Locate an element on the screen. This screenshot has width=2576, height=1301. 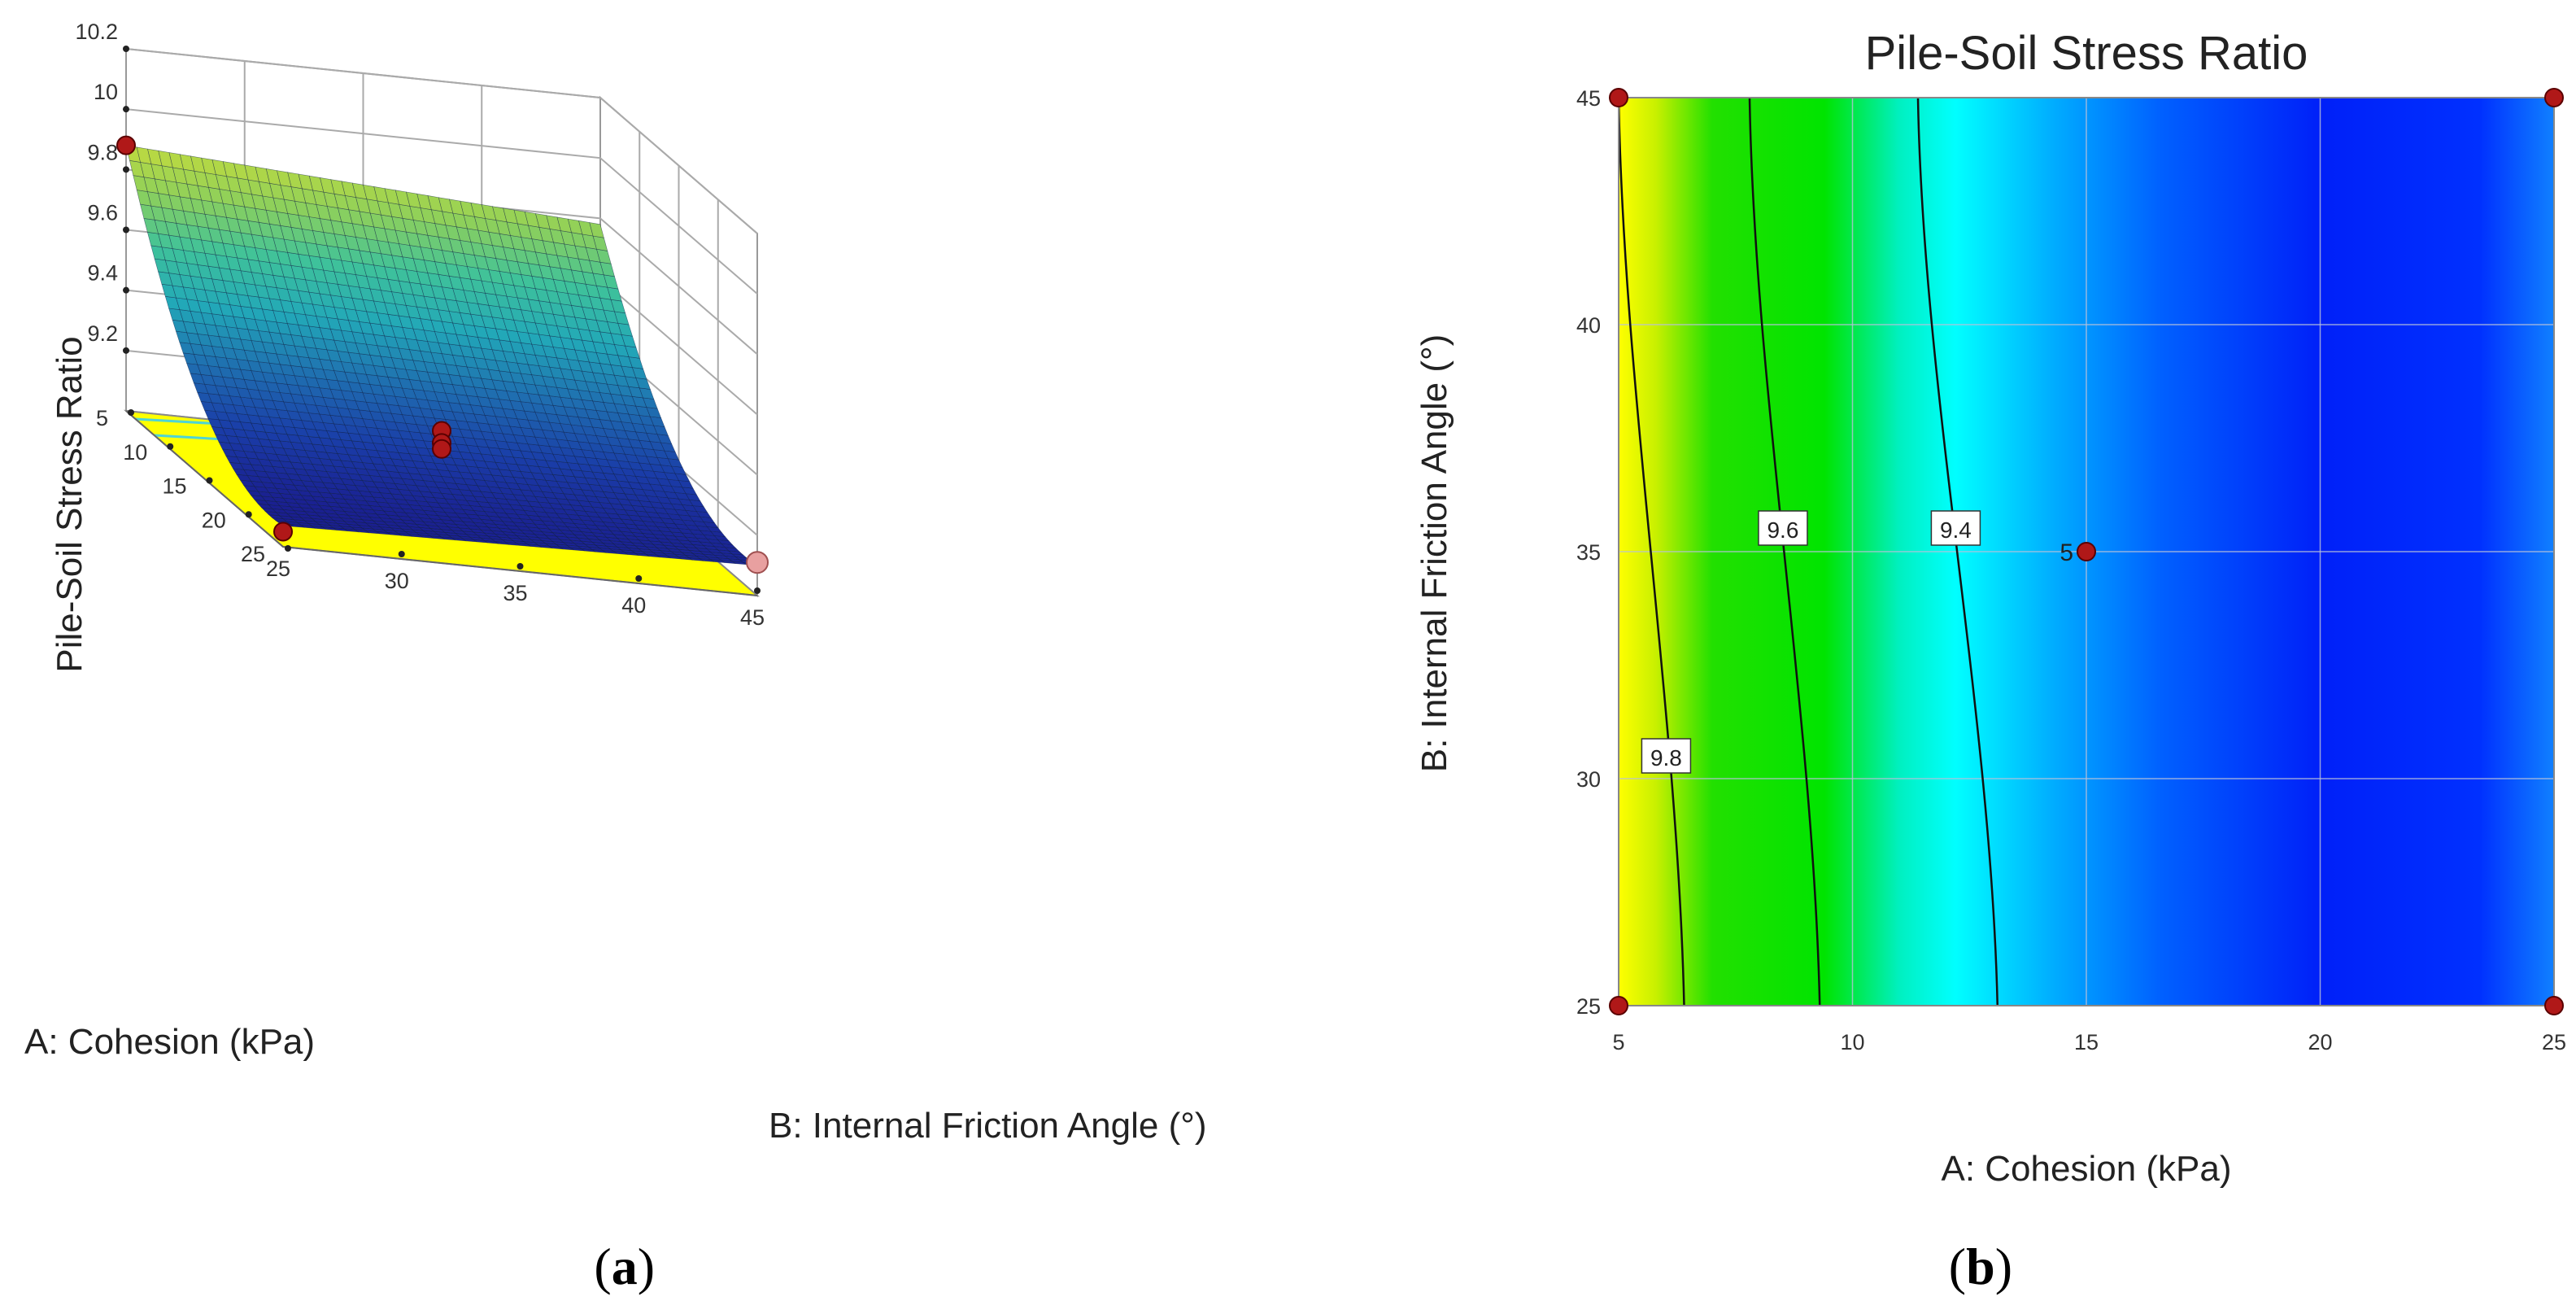
contour-label: 9.4 is located at coordinates (1956, 530).